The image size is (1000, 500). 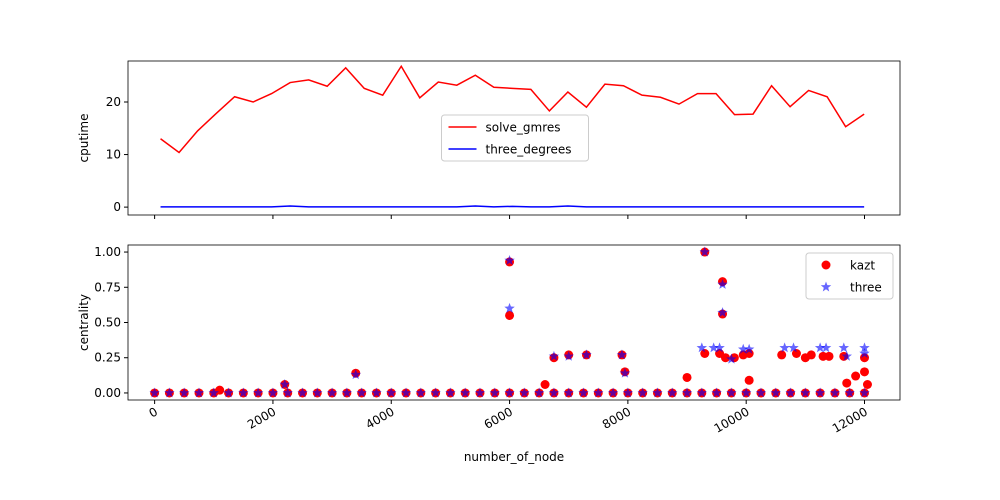 I want to click on line, so click(x=512, y=206).